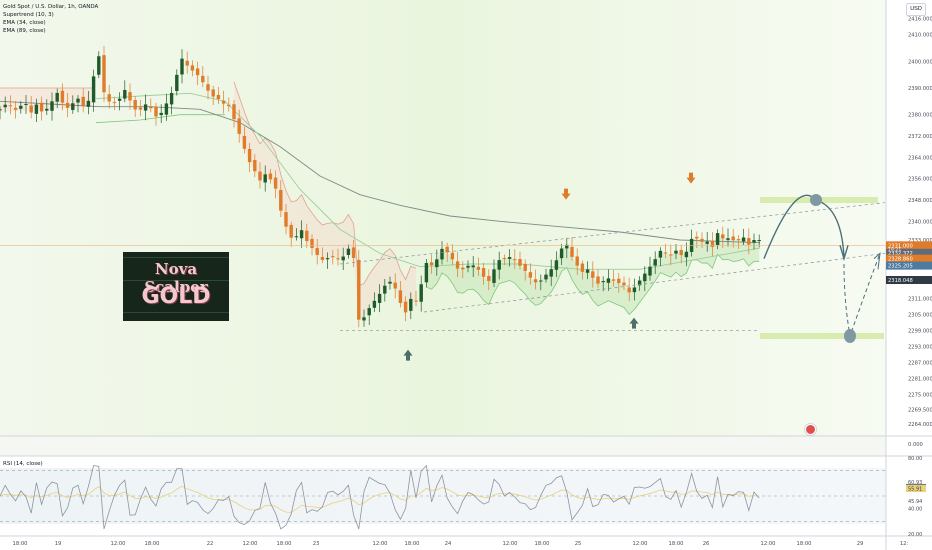 The width and height of the screenshot is (932, 550). Describe the element at coordinates (916, 9) in the screenshot. I see `currency-button: USD` at that location.